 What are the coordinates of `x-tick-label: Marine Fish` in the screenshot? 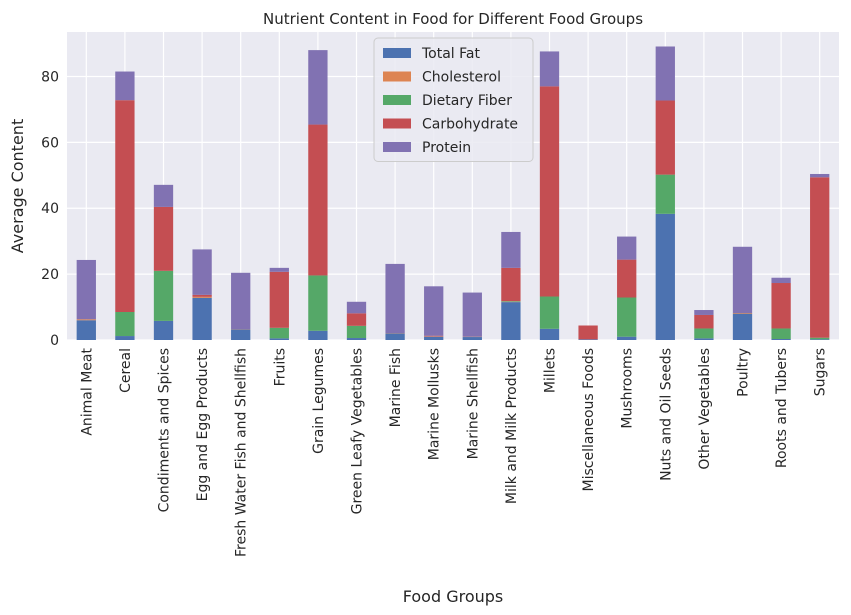 It's located at (396, 387).